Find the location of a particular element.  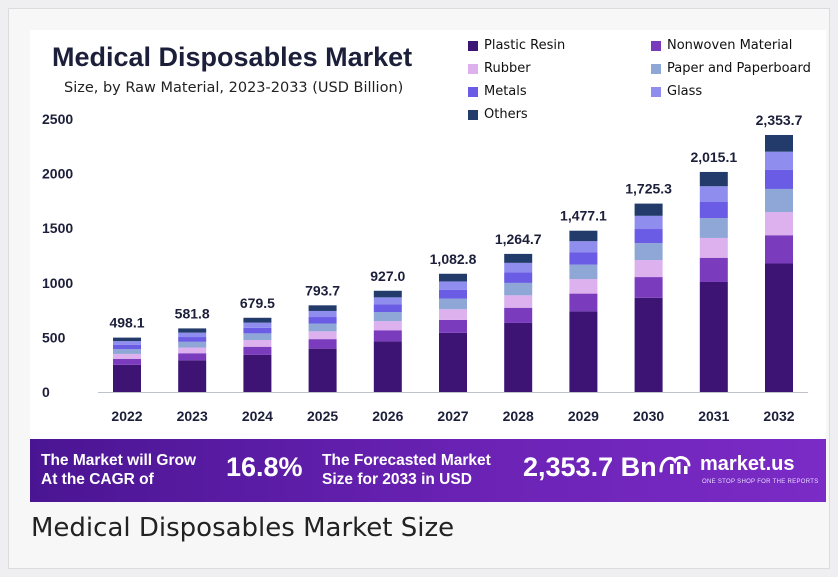

legend-item: Others is located at coordinates (498, 114).